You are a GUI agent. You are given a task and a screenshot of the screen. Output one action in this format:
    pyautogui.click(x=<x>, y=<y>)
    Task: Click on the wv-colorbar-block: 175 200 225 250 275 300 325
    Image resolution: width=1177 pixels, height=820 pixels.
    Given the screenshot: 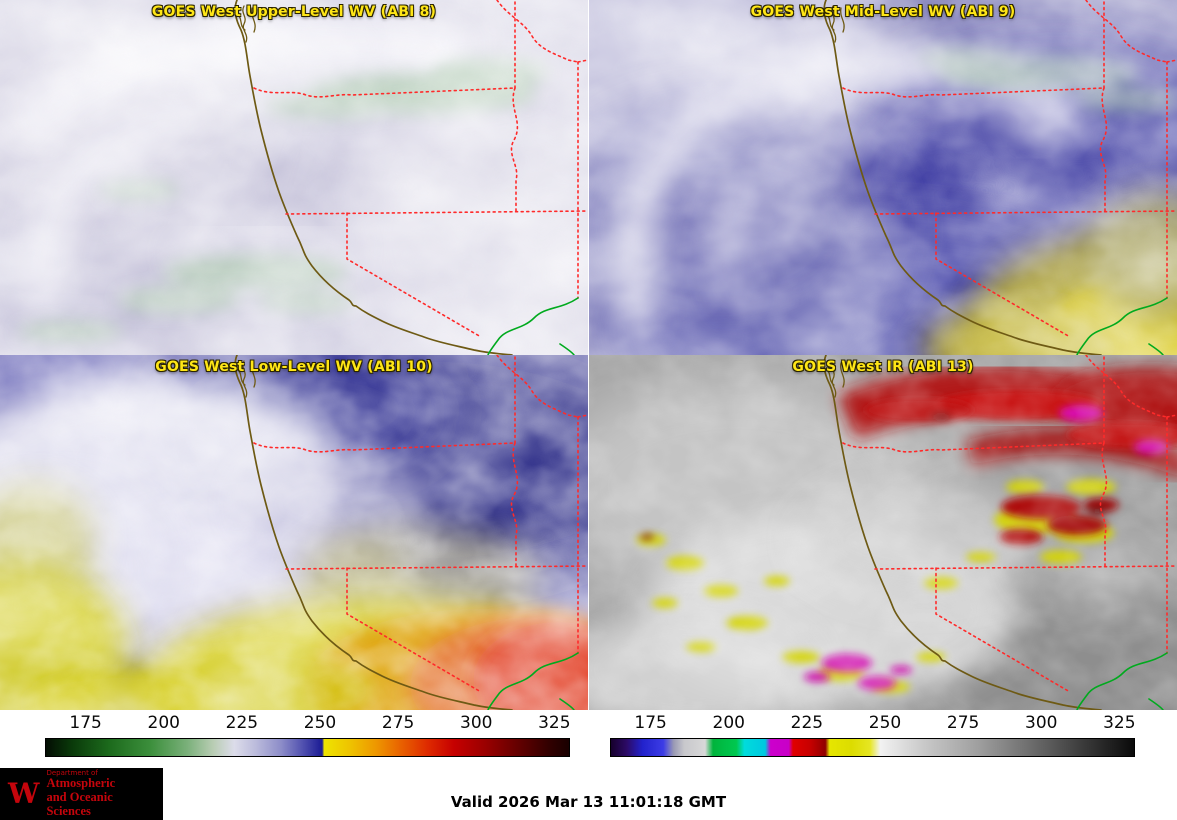 What is the action you would take?
    pyautogui.click(x=308, y=739)
    